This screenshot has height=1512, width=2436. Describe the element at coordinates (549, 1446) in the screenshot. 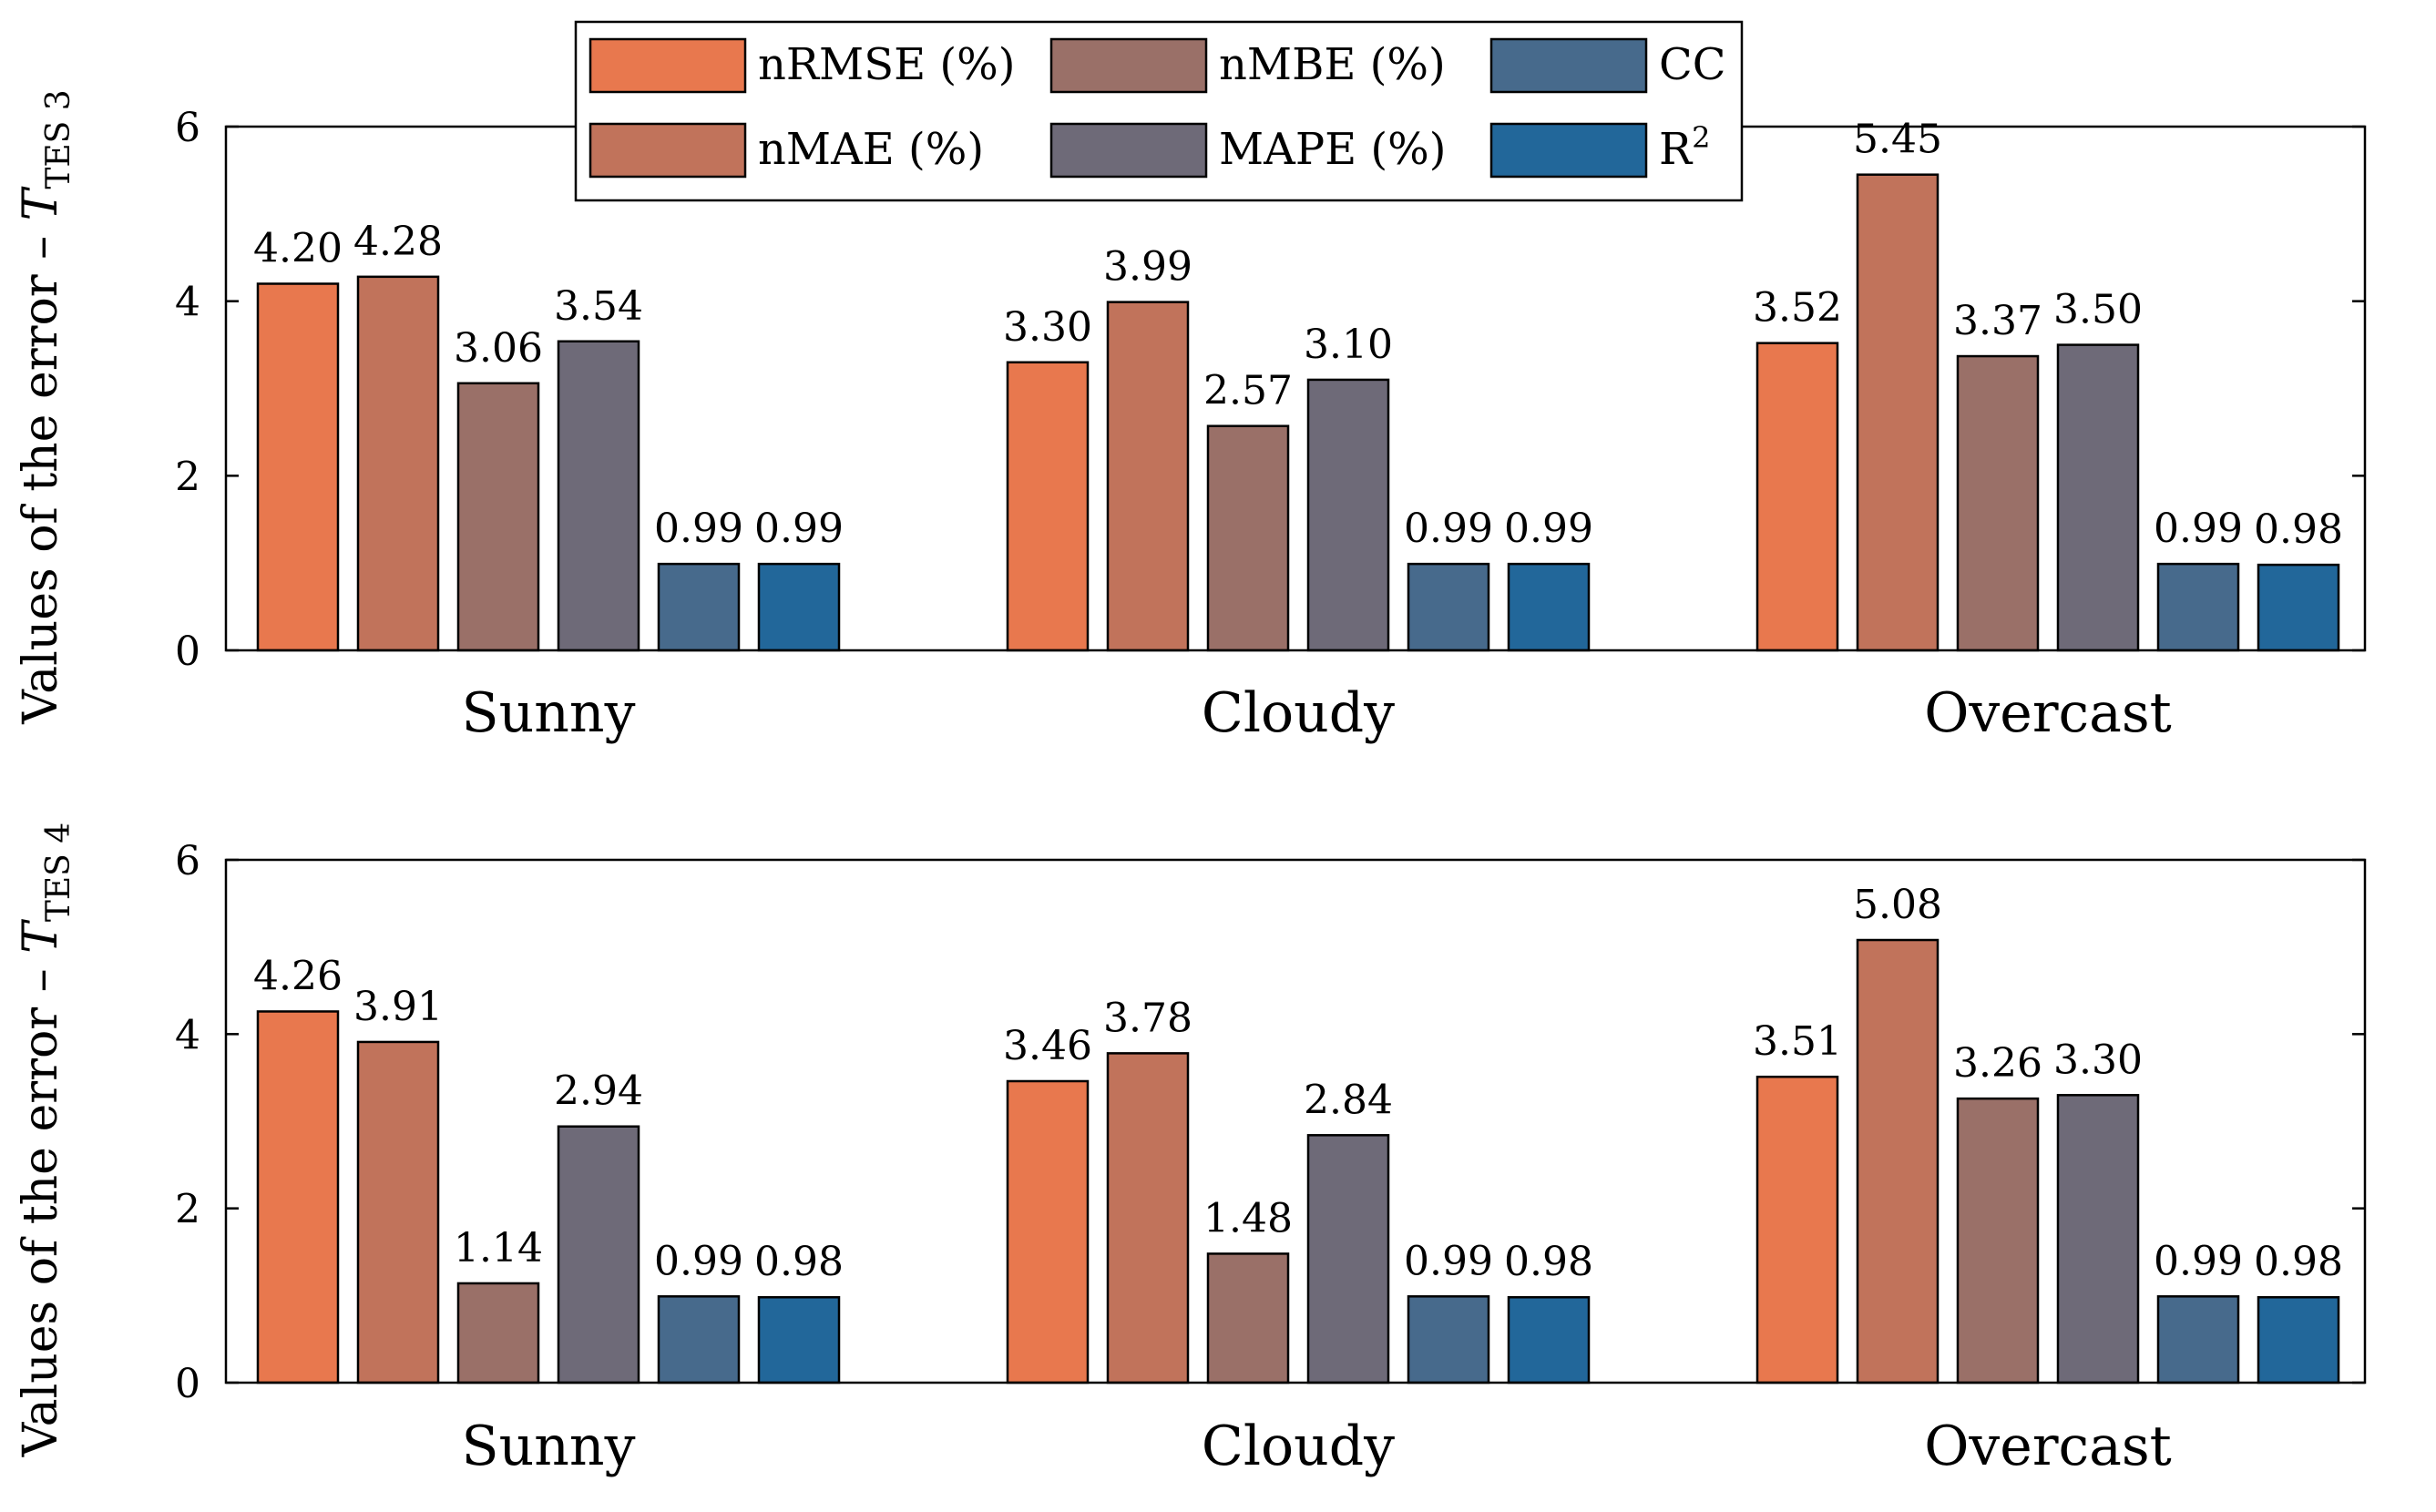

I see `category-label-bottom-sunny: Sunny` at that location.